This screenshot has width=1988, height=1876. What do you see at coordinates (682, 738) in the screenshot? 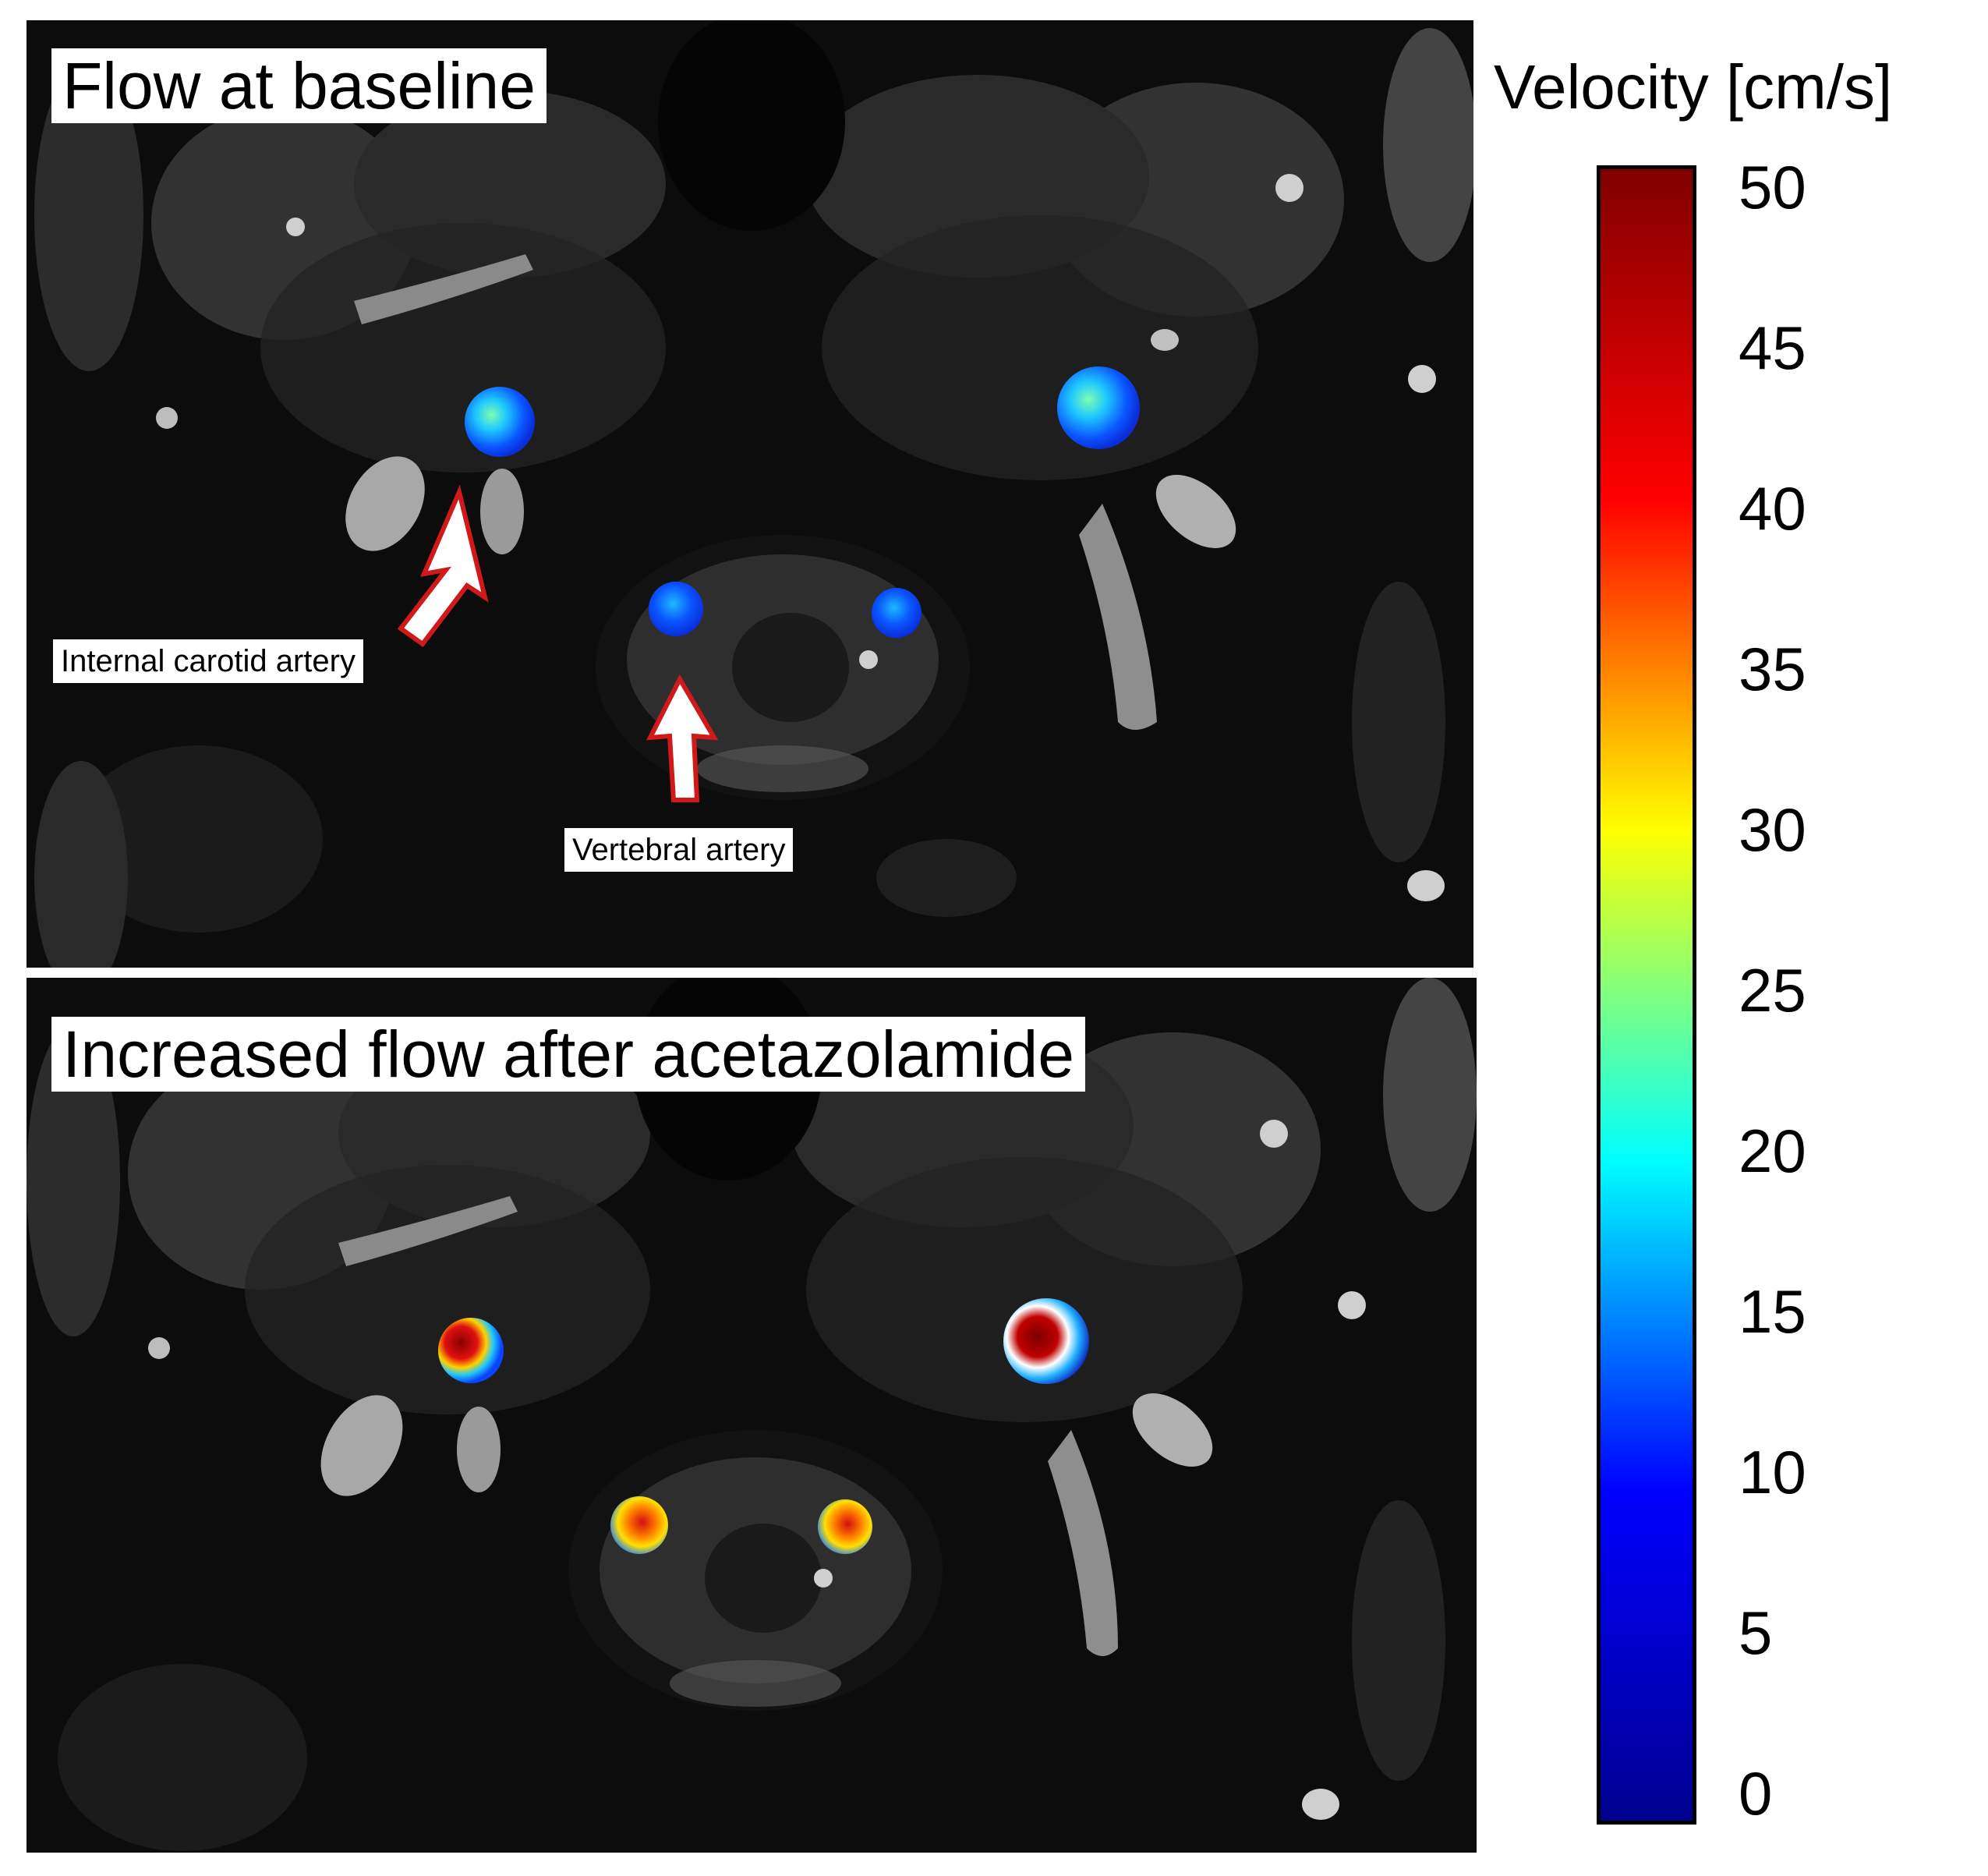
I see `arrow-icon-va` at bounding box center [682, 738].